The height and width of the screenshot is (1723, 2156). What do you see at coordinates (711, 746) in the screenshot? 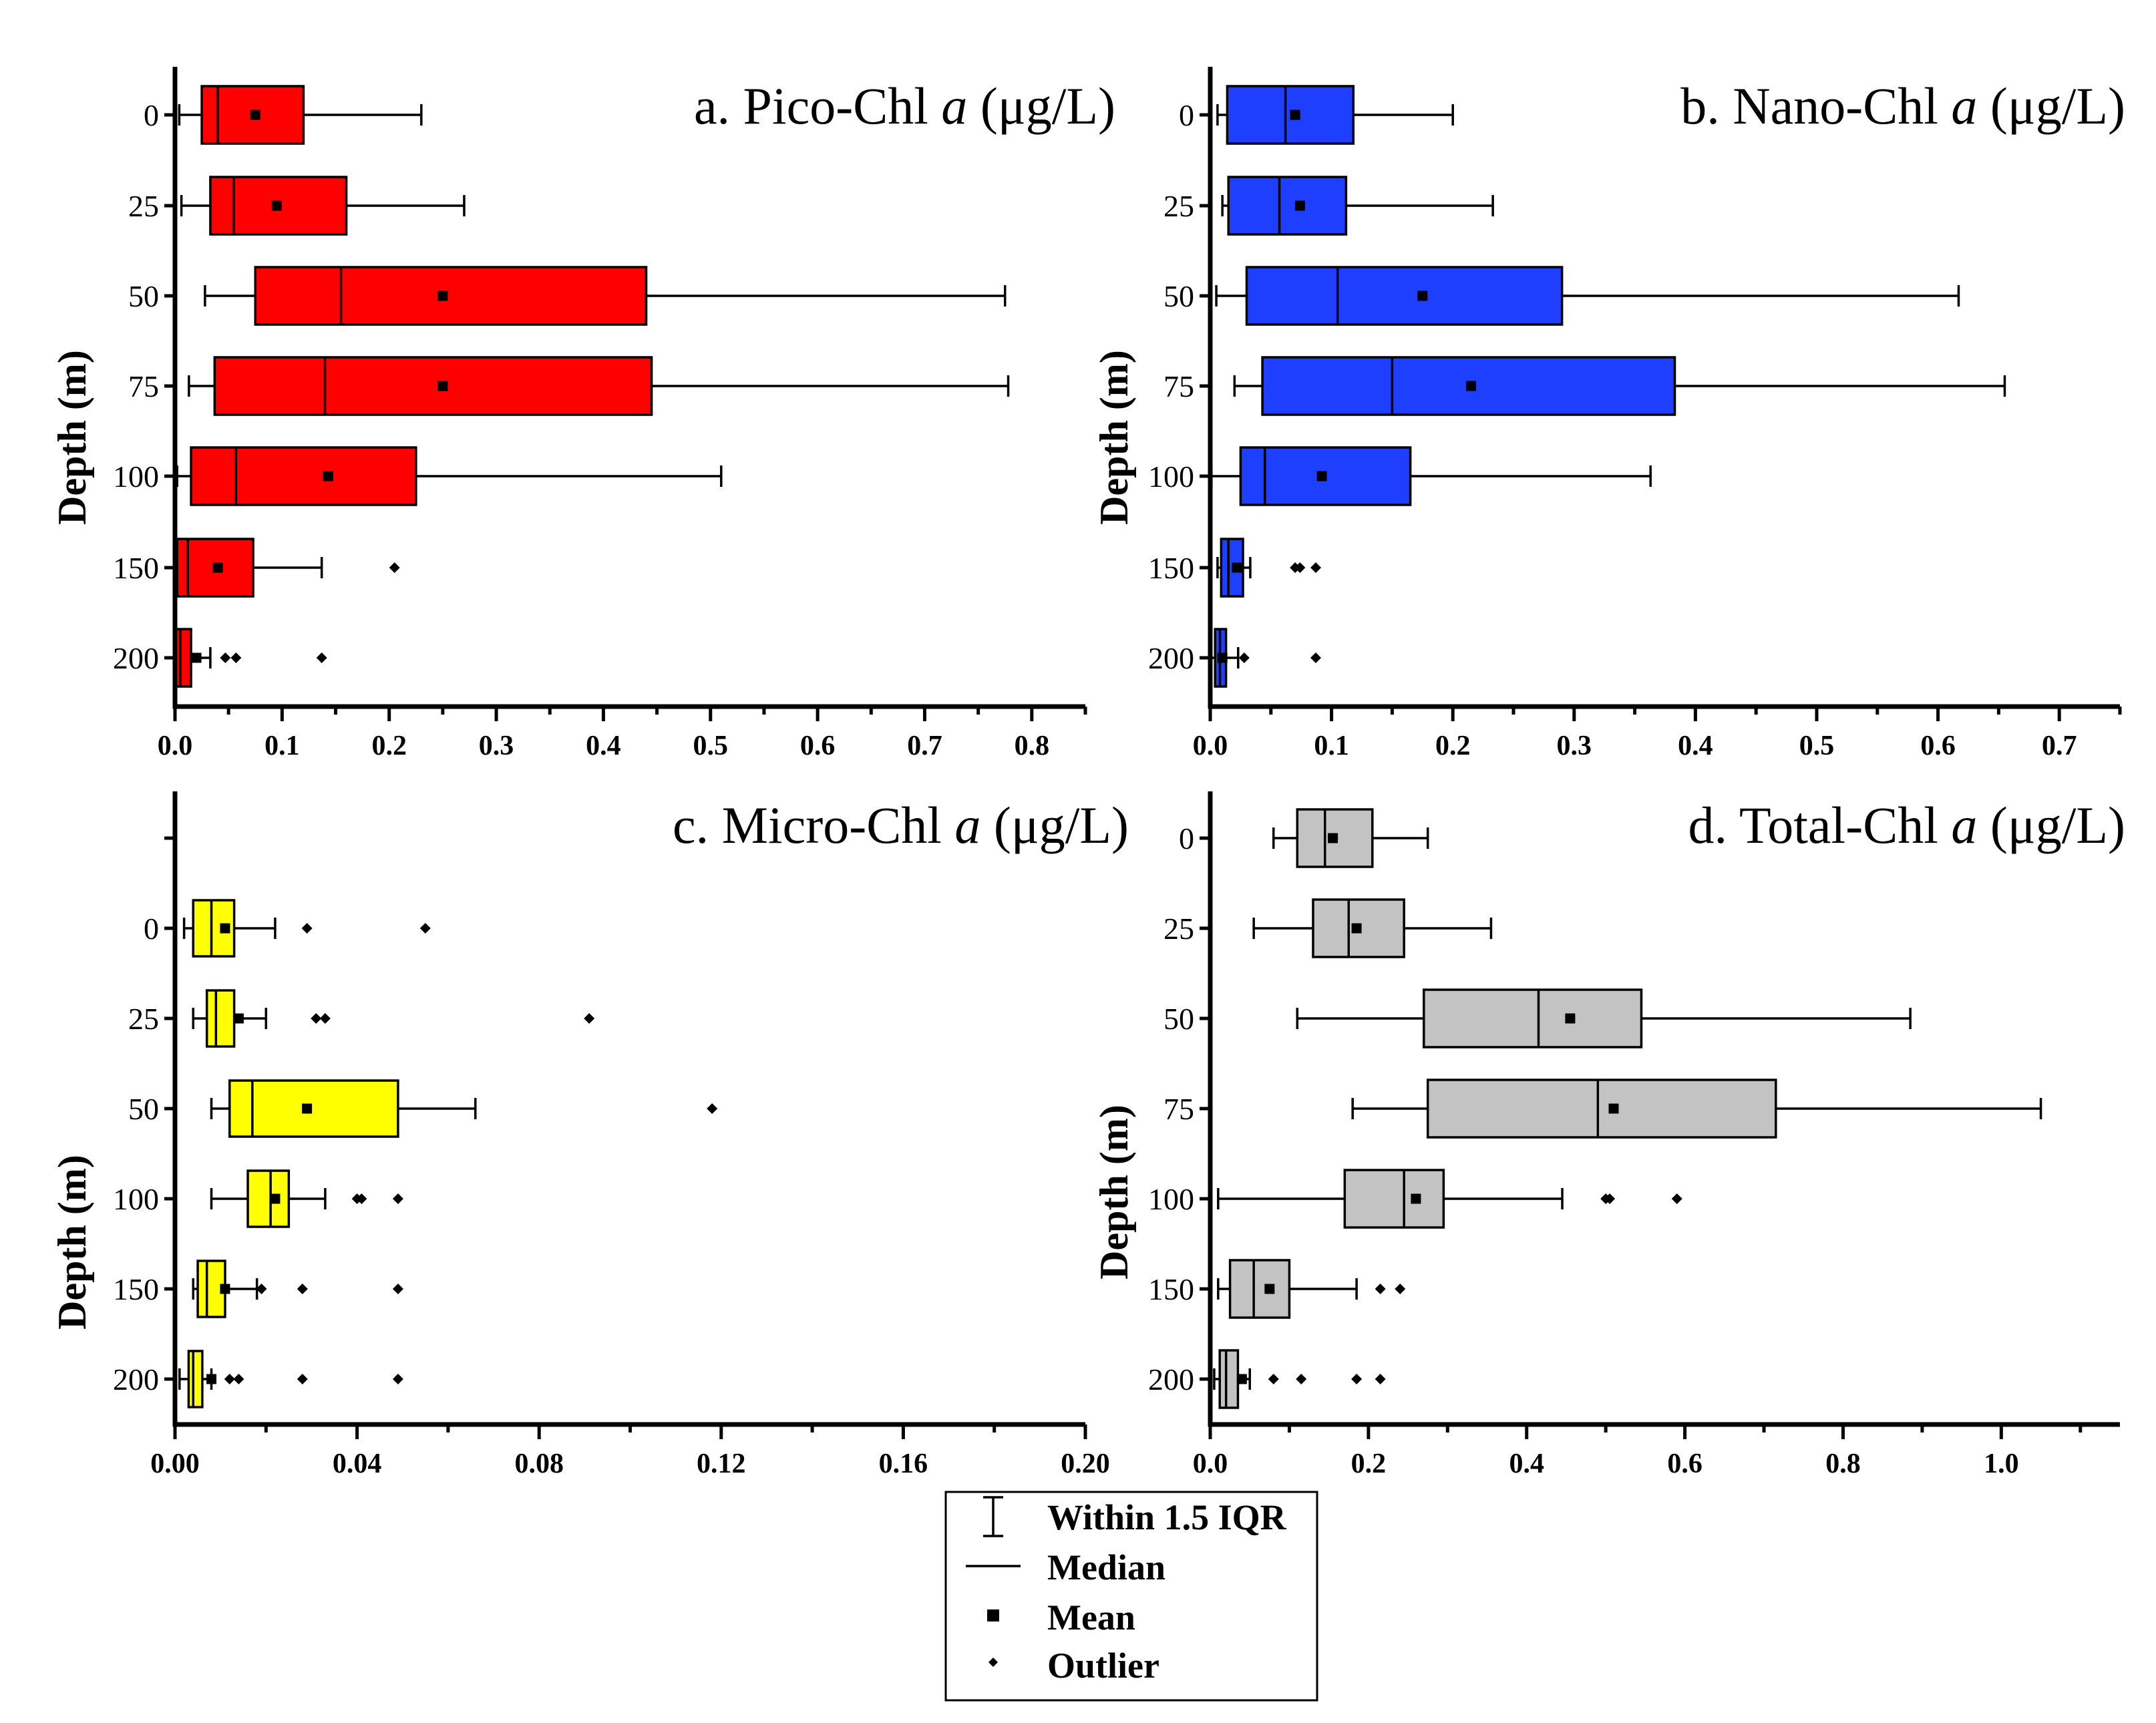
I see `x-tick-label: 0.5` at bounding box center [711, 746].